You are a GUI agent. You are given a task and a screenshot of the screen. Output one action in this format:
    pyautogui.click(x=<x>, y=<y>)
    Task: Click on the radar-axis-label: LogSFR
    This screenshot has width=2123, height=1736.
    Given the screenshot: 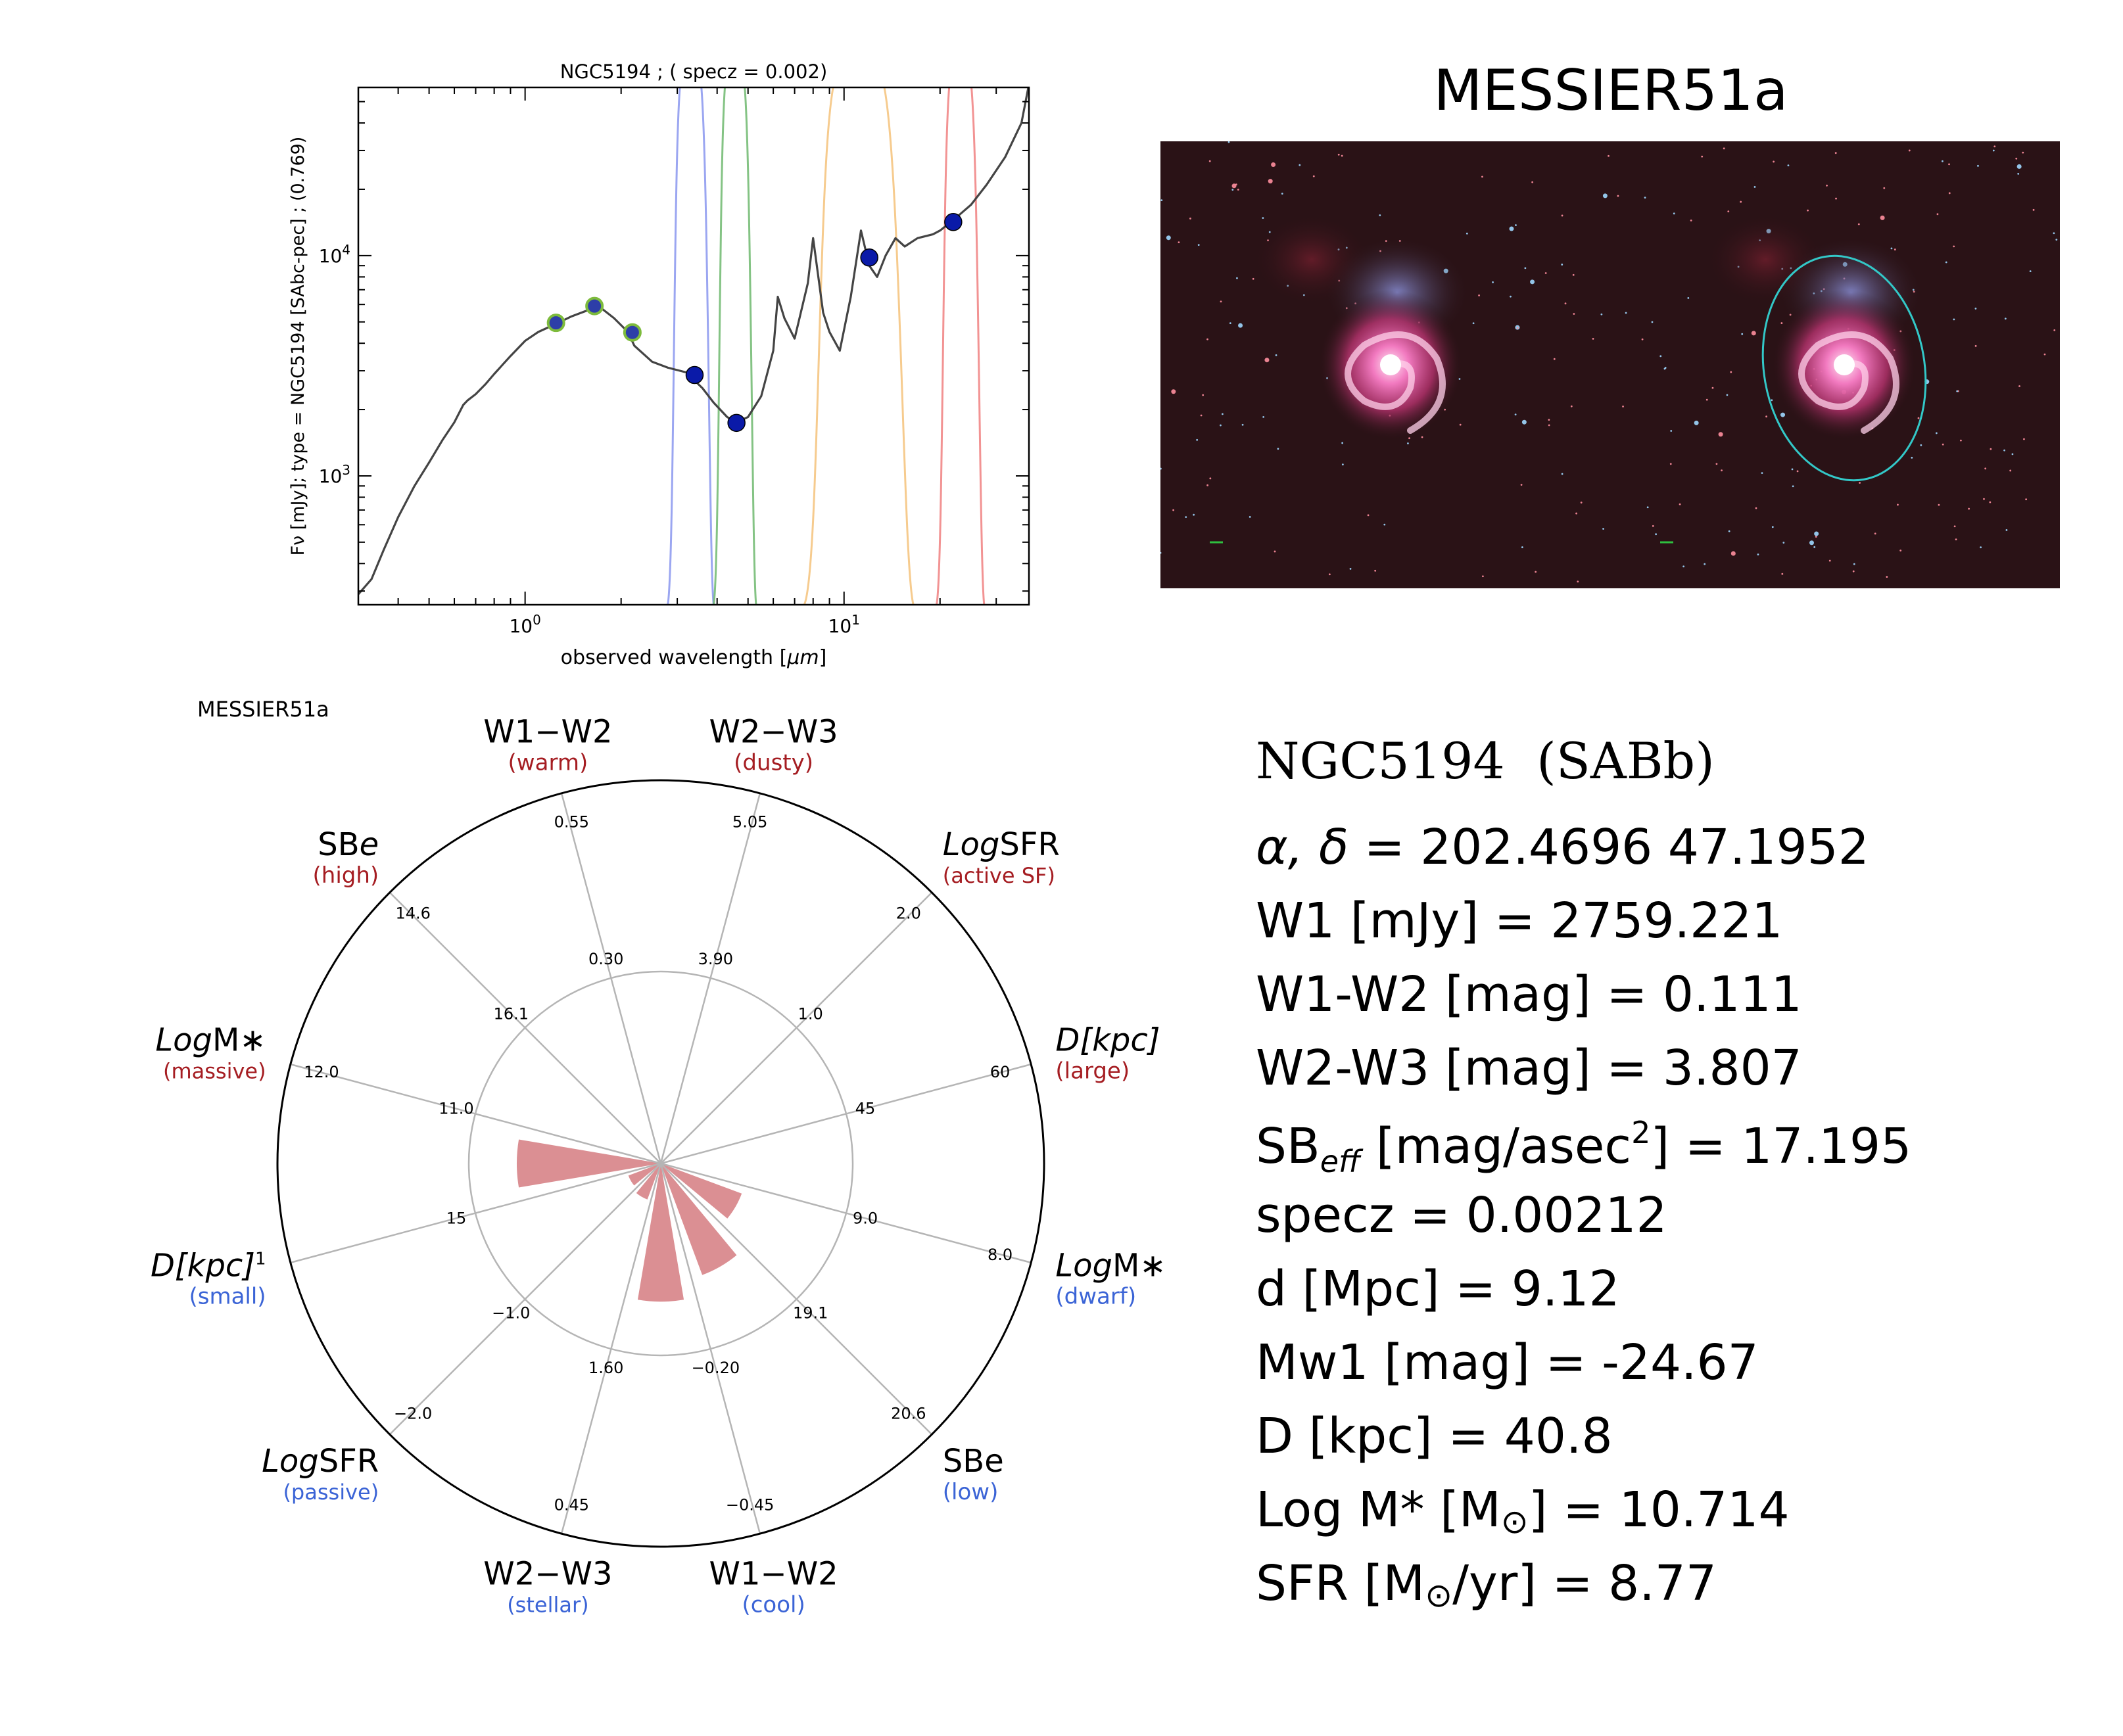 What is the action you would take?
    pyautogui.click(x=1001, y=845)
    